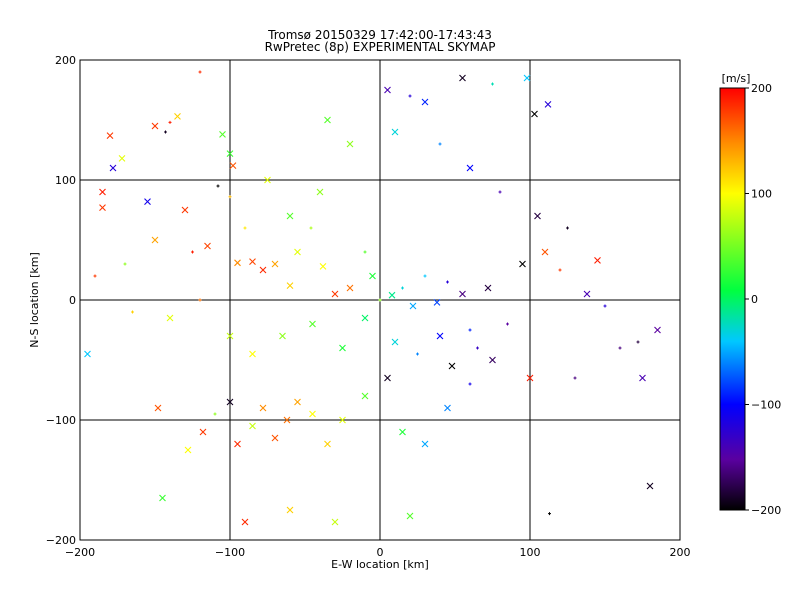 This screenshot has height=600, width=800. I want to click on colorbar-tick-label: 200, so click(761, 88).